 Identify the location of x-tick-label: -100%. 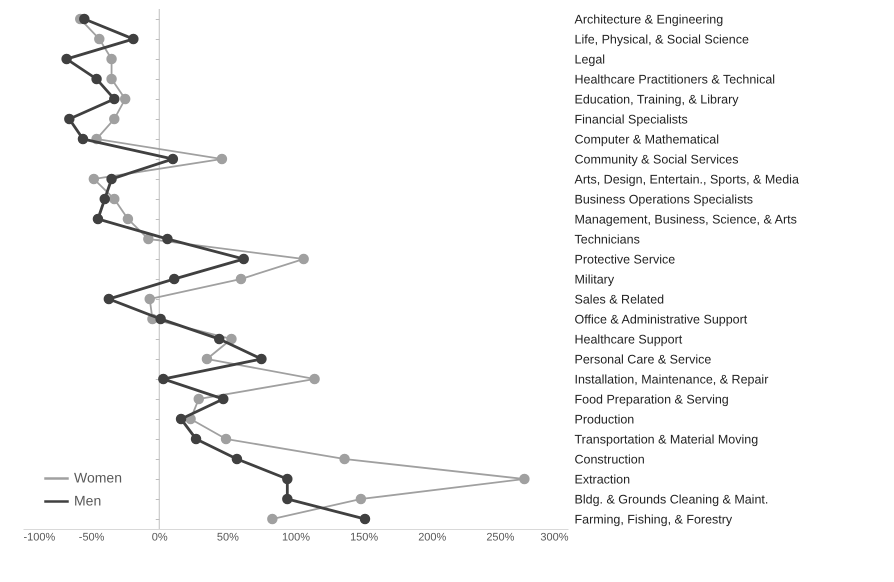
(40, 538).